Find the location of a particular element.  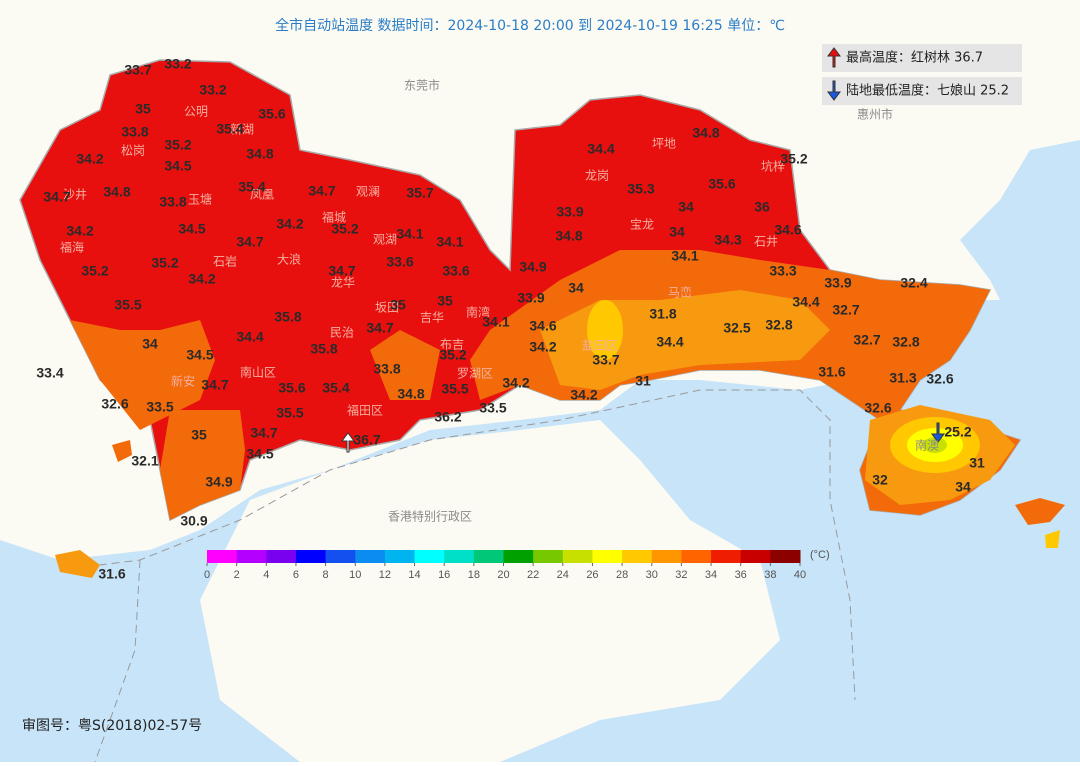

station-temp: 35.4 is located at coordinates (251, 187).